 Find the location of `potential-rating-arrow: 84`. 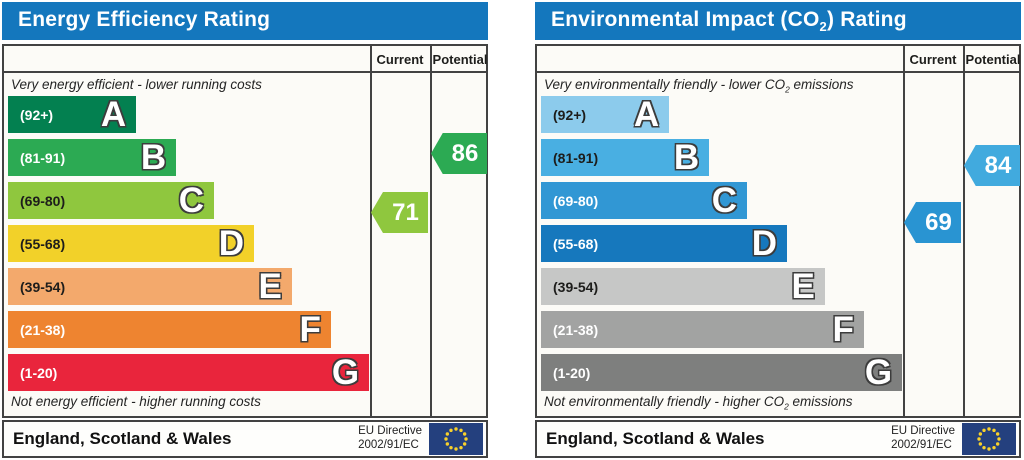

potential-rating-arrow: 84 is located at coordinates (992, 165).